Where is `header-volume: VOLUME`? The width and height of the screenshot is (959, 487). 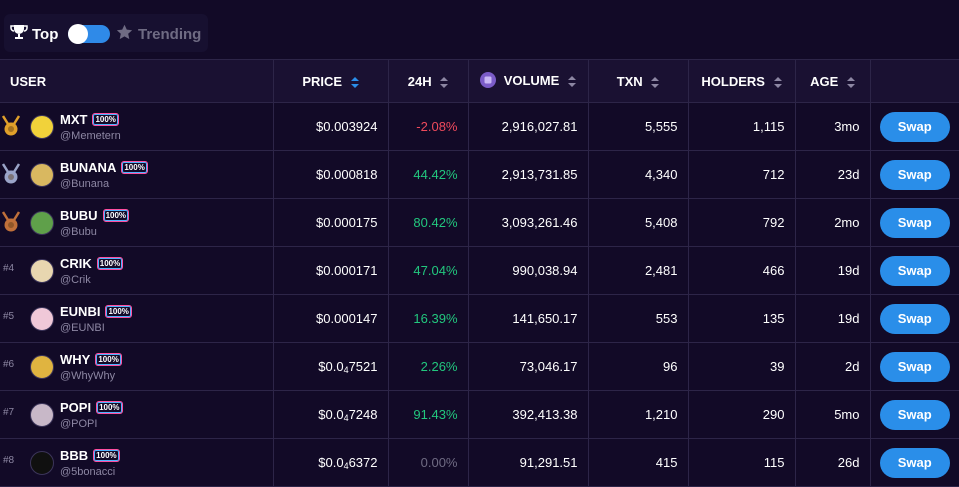
header-volume: VOLUME is located at coordinates (528, 81).